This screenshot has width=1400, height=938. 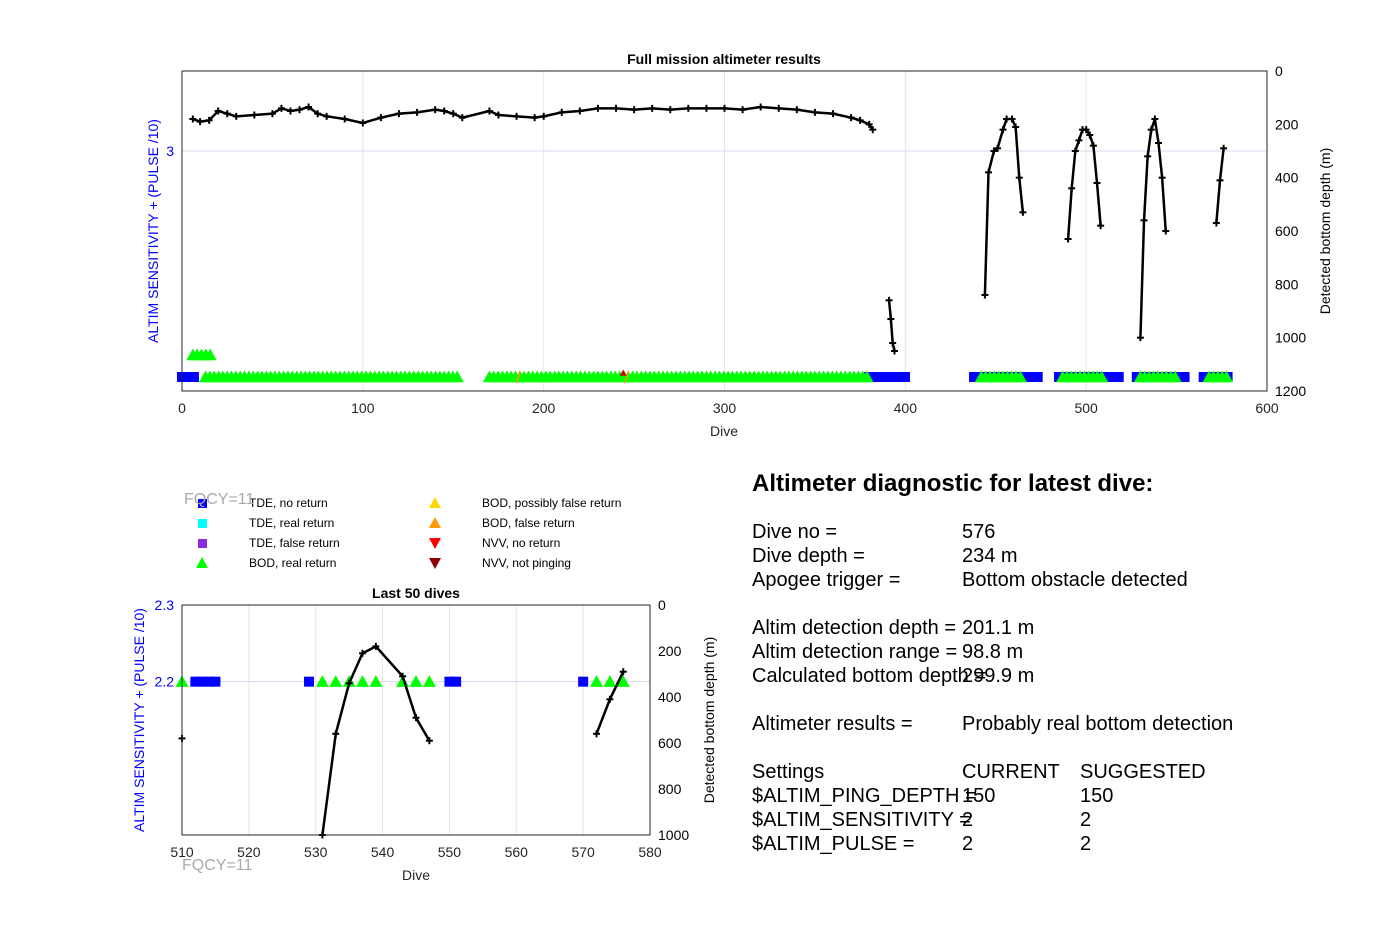 What do you see at coordinates (869, 676) in the screenshot?
I see `diag-label-bottom-depth: Calculated bottom depth =` at bounding box center [869, 676].